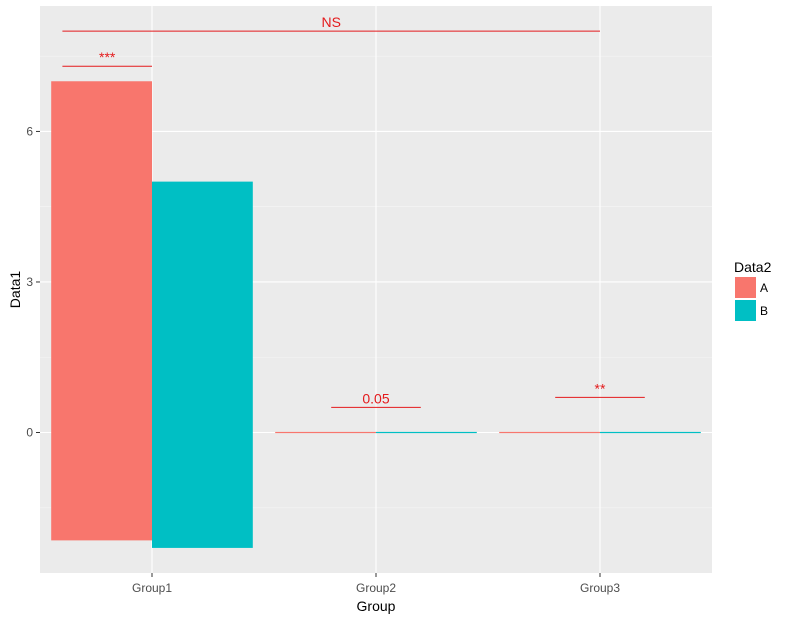 The image size is (788, 626). What do you see at coordinates (15, 290) in the screenshot?
I see `y-axis-title: Data1` at bounding box center [15, 290].